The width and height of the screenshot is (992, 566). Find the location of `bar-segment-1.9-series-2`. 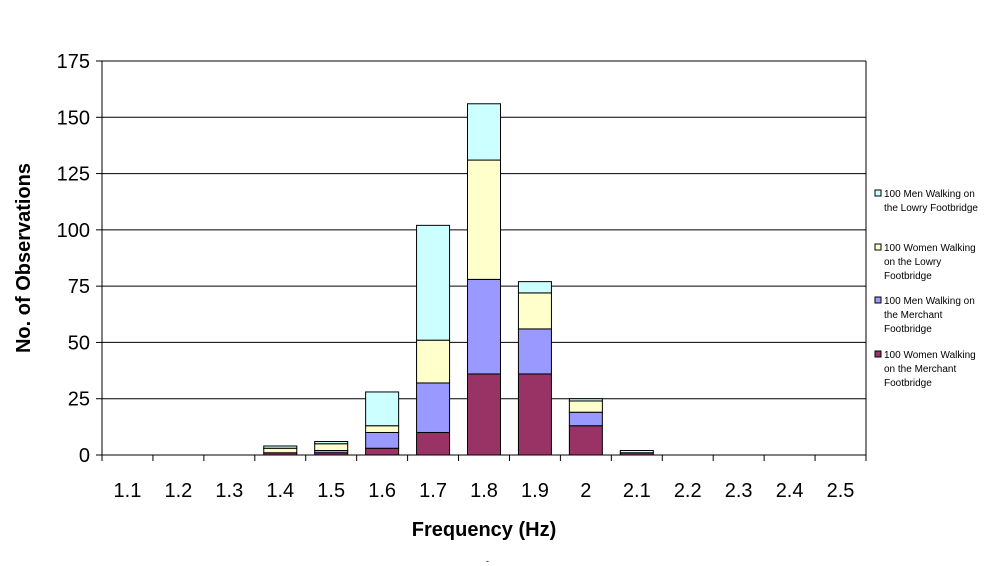

bar-segment-1.9-series-2 is located at coordinates (534, 311).